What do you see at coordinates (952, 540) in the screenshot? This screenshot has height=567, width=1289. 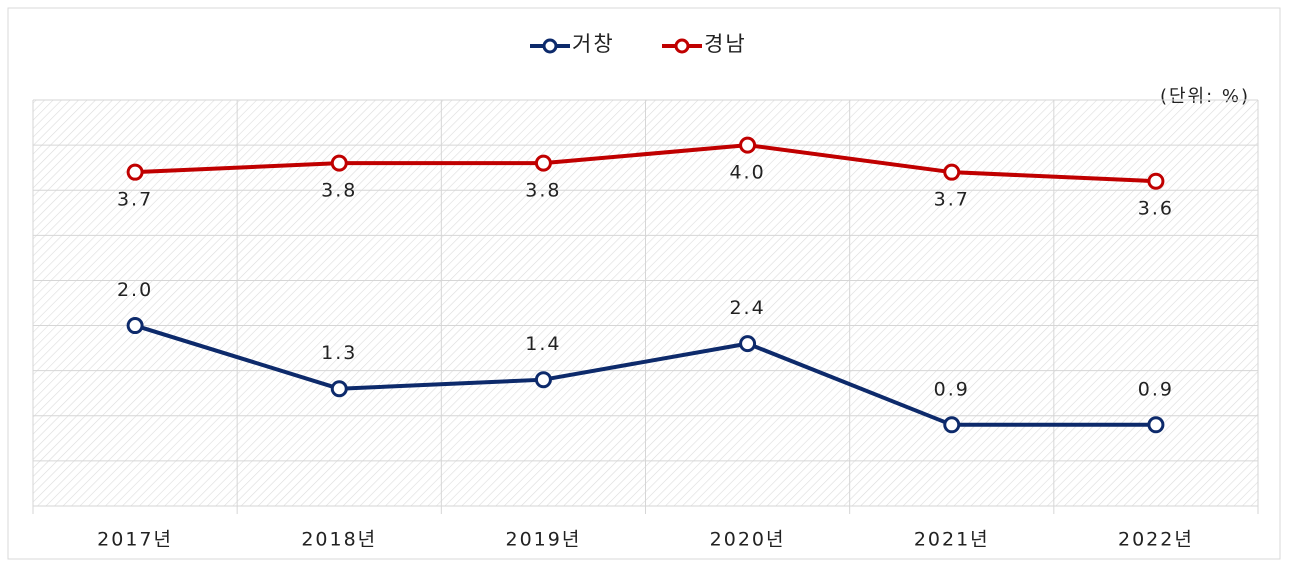 I see `x-tick-label: 2021년` at bounding box center [952, 540].